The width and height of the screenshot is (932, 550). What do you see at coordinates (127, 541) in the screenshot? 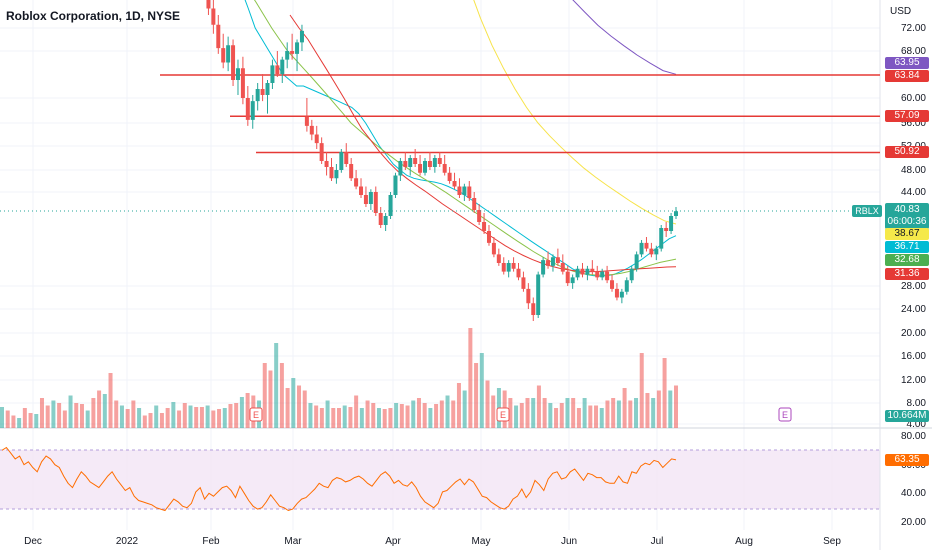
I see `date-tick-label: 2022` at bounding box center [127, 541].